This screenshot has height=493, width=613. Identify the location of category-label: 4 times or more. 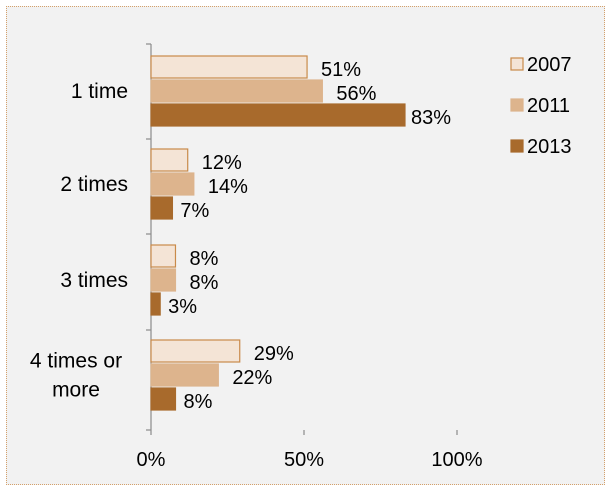
(76, 376).